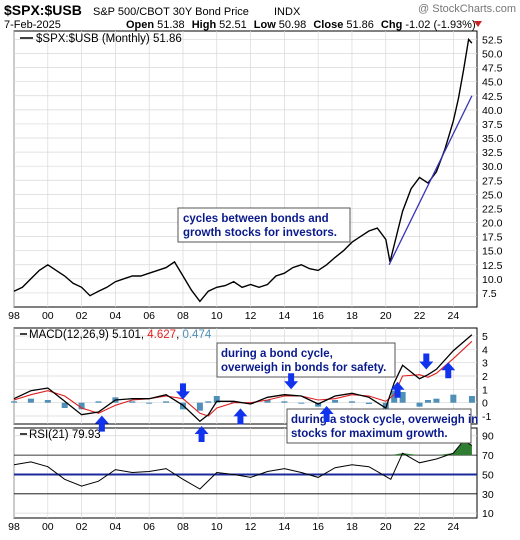  What do you see at coordinates (217, 316) in the screenshot?
I see `price-xtick-label: 10` at bounding box center [217, 316].